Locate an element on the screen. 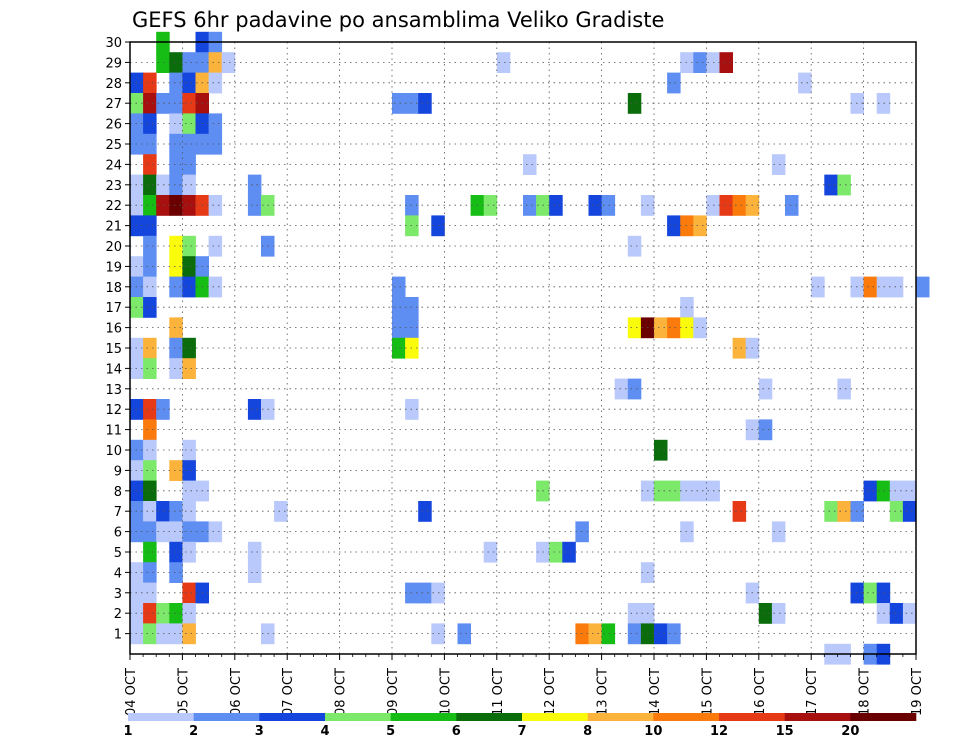 This screenshot has height=742, width=960. x-tick-label: 13 OCT is located at coordinates (603, 692).